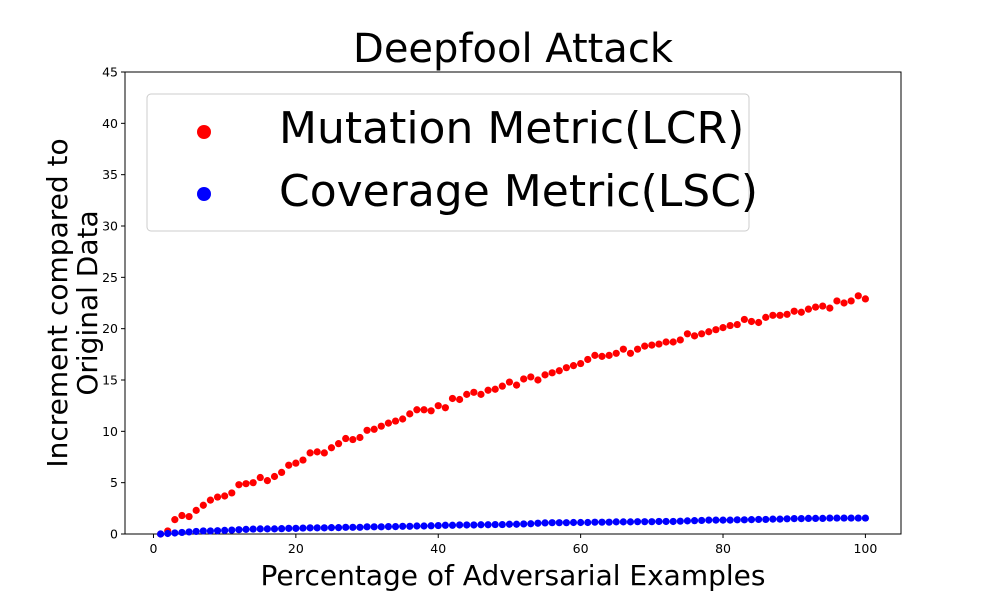 The width and height of the screenshot is (1000, 600). I want to click on legend-box, so click(448, 162).